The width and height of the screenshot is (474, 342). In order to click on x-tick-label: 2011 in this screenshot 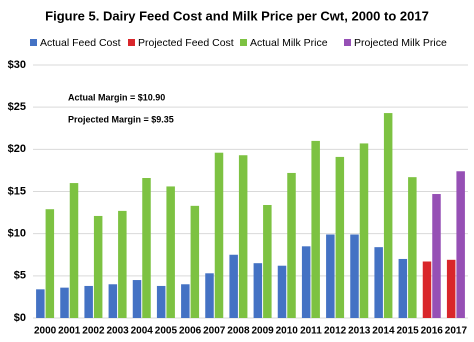, I will do `click(311, 331)`.